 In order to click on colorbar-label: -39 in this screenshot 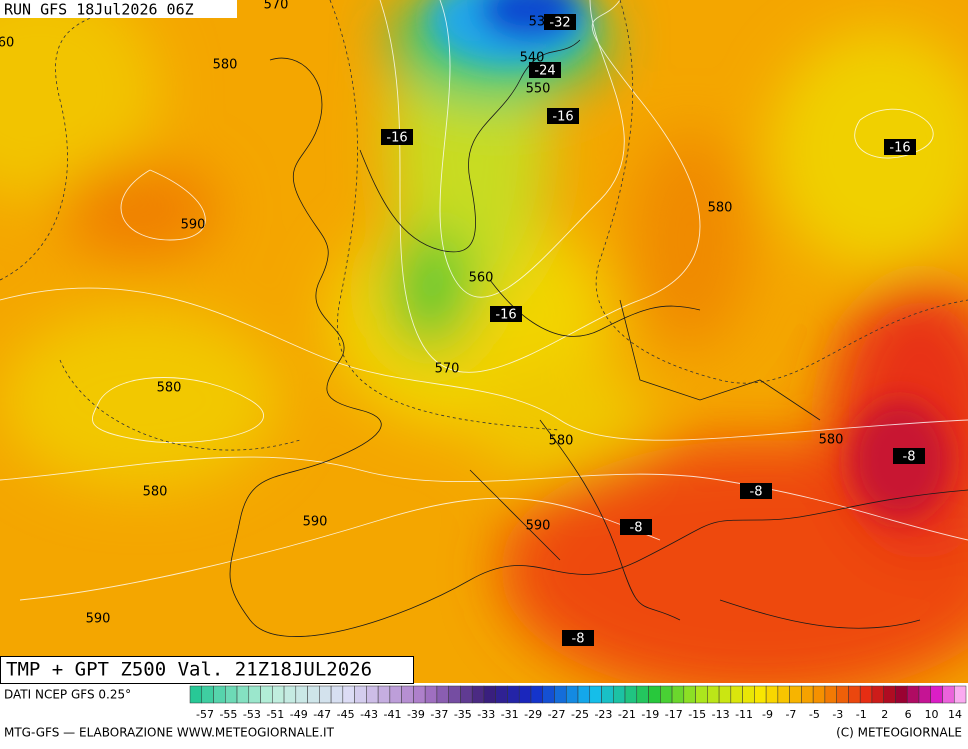, I will do `click(416, 714)`.